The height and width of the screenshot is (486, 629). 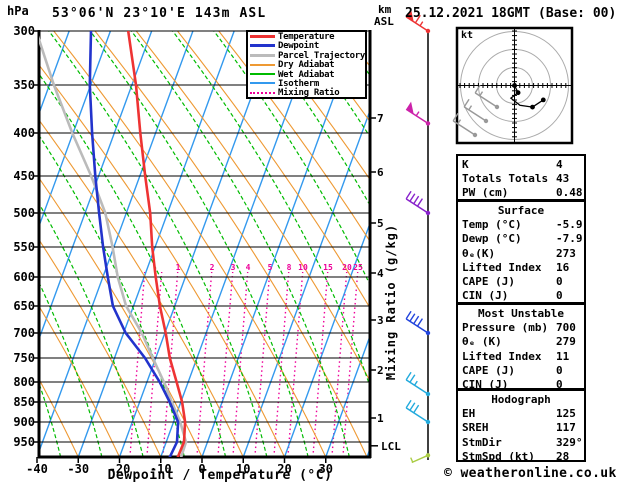 I want to click on temperature-tick-label: -30, so click(x=78, y=469).